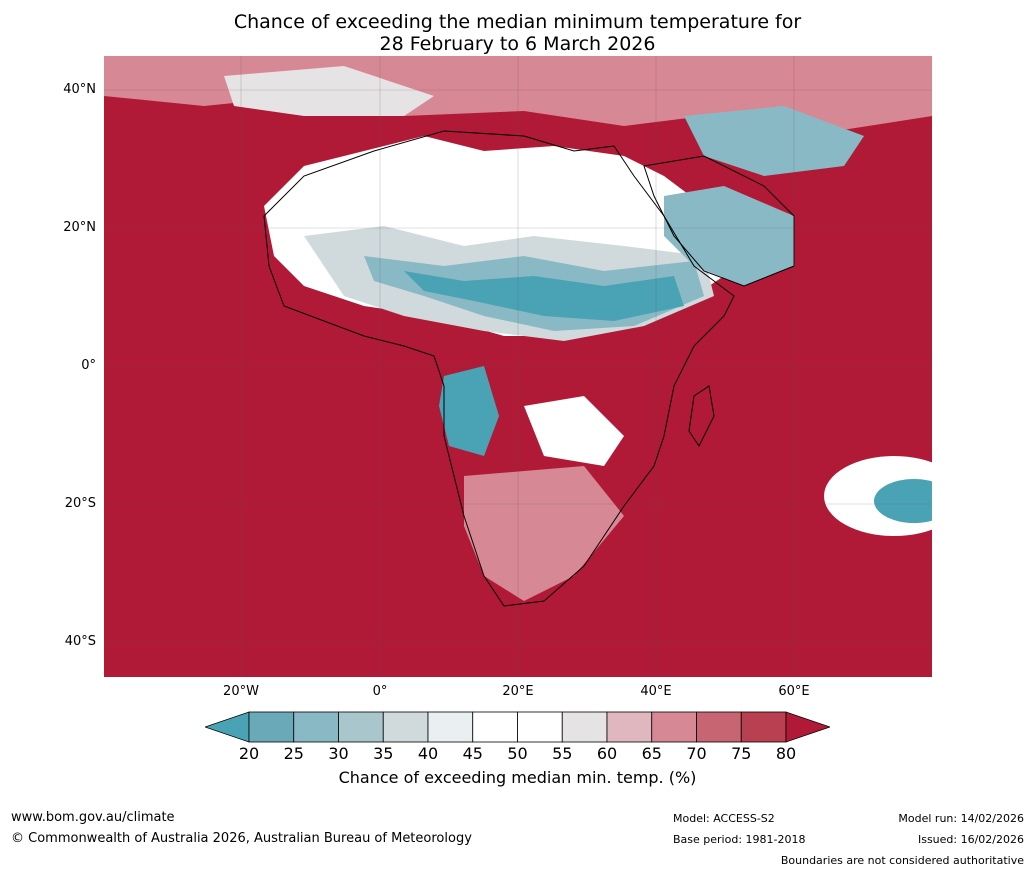  I want to click on lon-label-0: 0°, so click(380, 691).